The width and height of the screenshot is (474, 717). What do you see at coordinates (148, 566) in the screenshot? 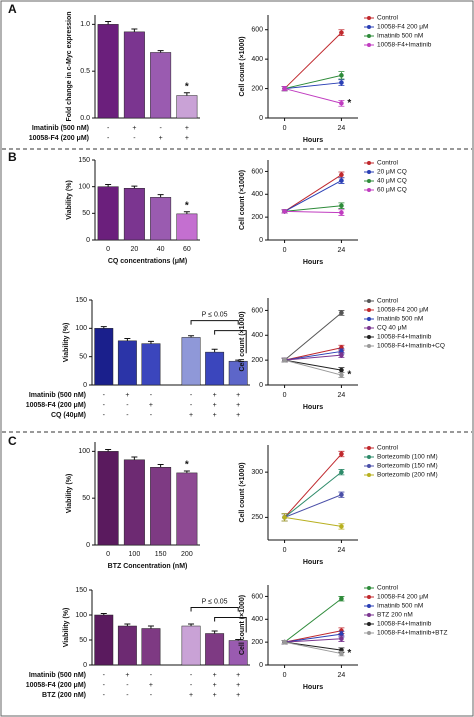
I see `x-axis-label: BTZ Concentration (nM)` at bounding box center [148, 566].